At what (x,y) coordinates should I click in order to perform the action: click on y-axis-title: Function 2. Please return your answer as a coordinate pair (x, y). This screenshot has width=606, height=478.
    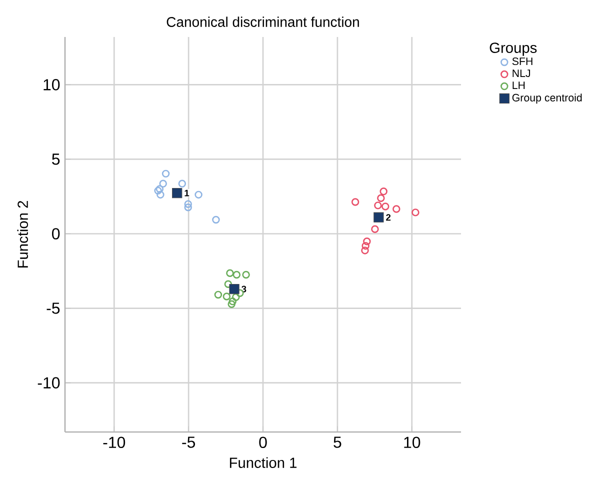
    Looking at the image, I should click on (22, 234).